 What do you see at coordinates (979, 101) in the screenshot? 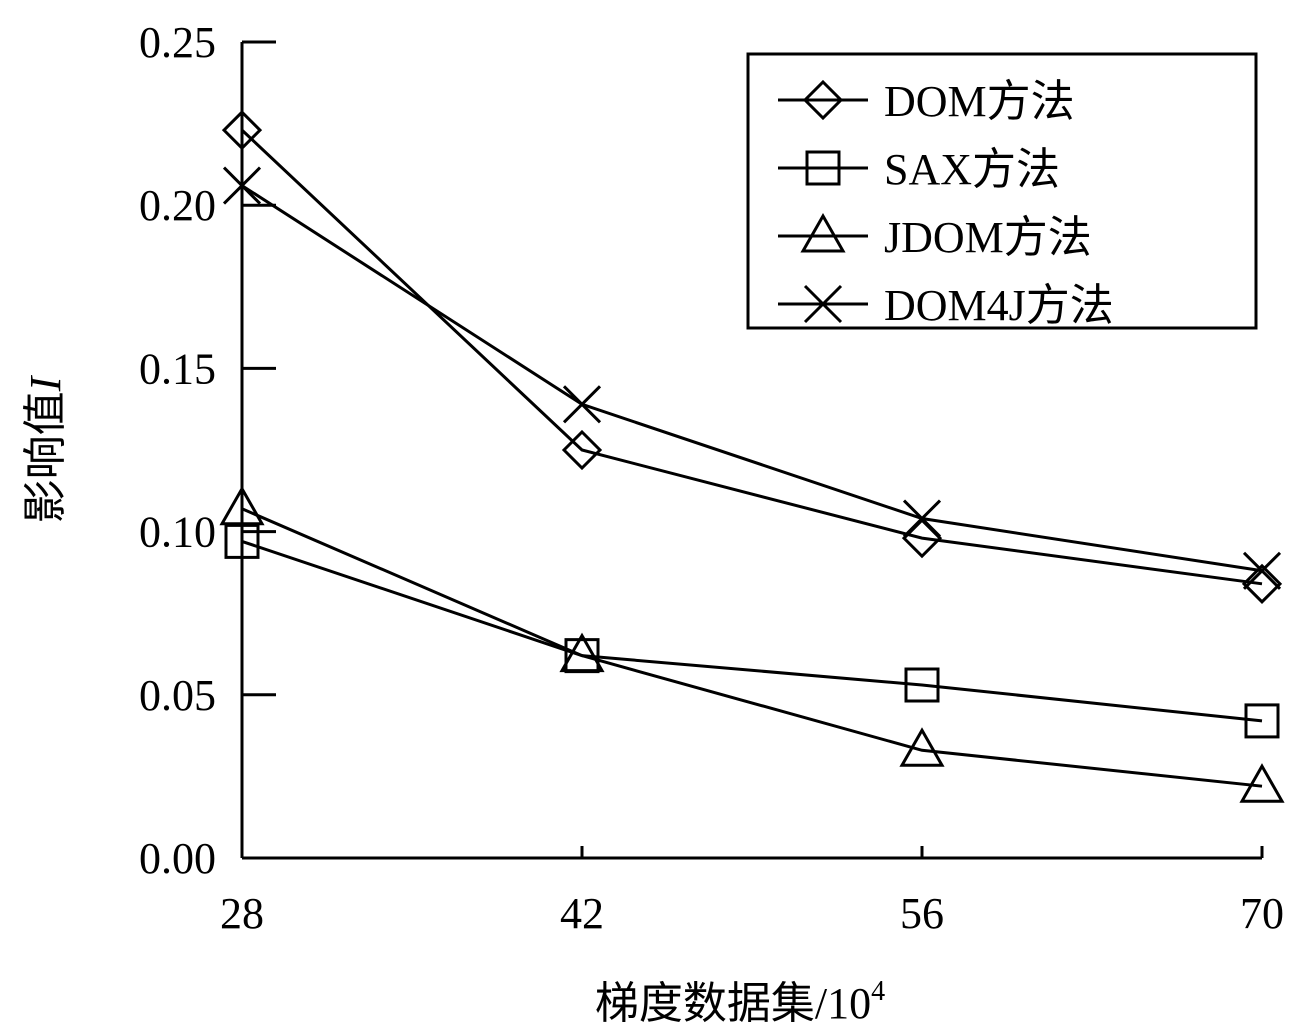
I see `legend-label-1: DOM方法` at bounding box center [979, 101].